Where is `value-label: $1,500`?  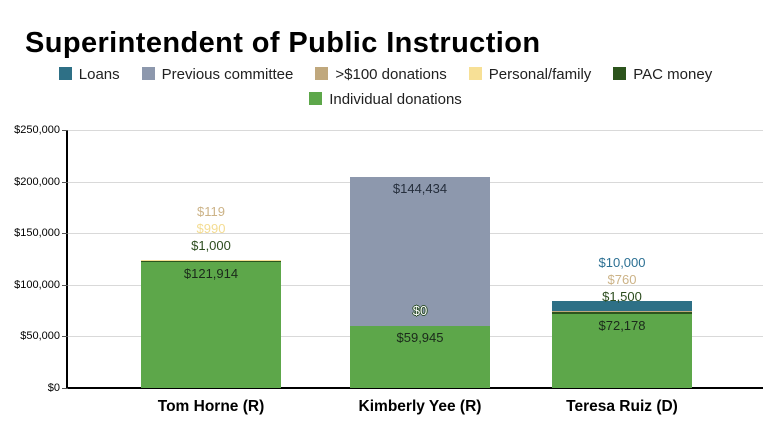
value-label: $1,500 is located at coordinates (622, 296).